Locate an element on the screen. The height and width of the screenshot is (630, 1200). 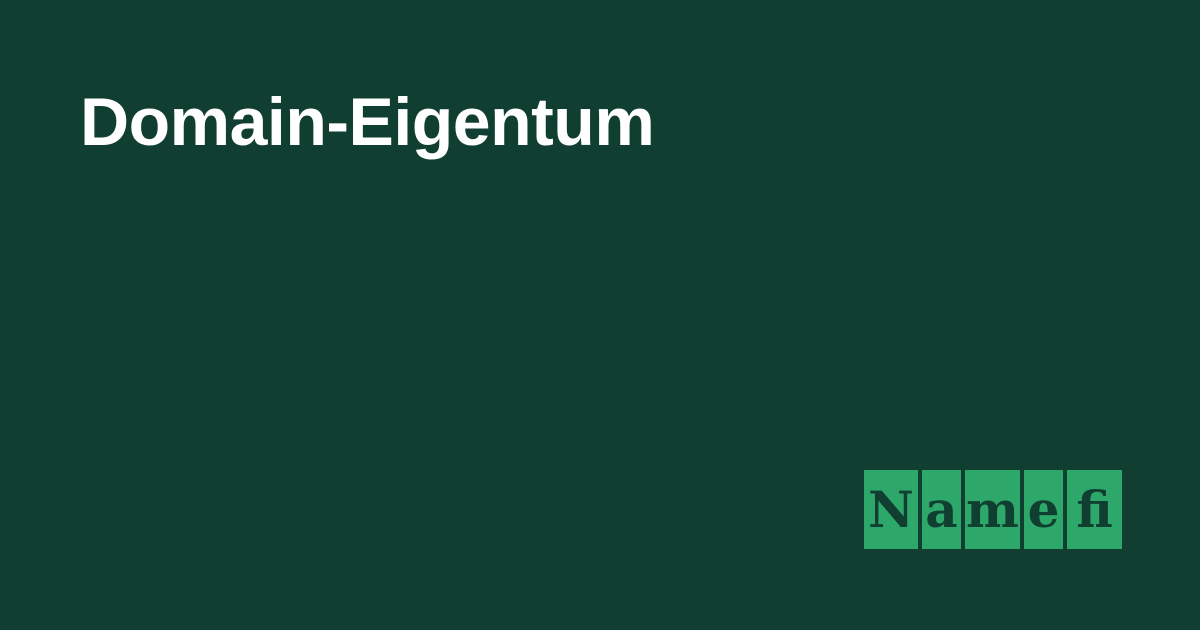
logo-tile-fi: fi is located at coordinates (1094, 509).